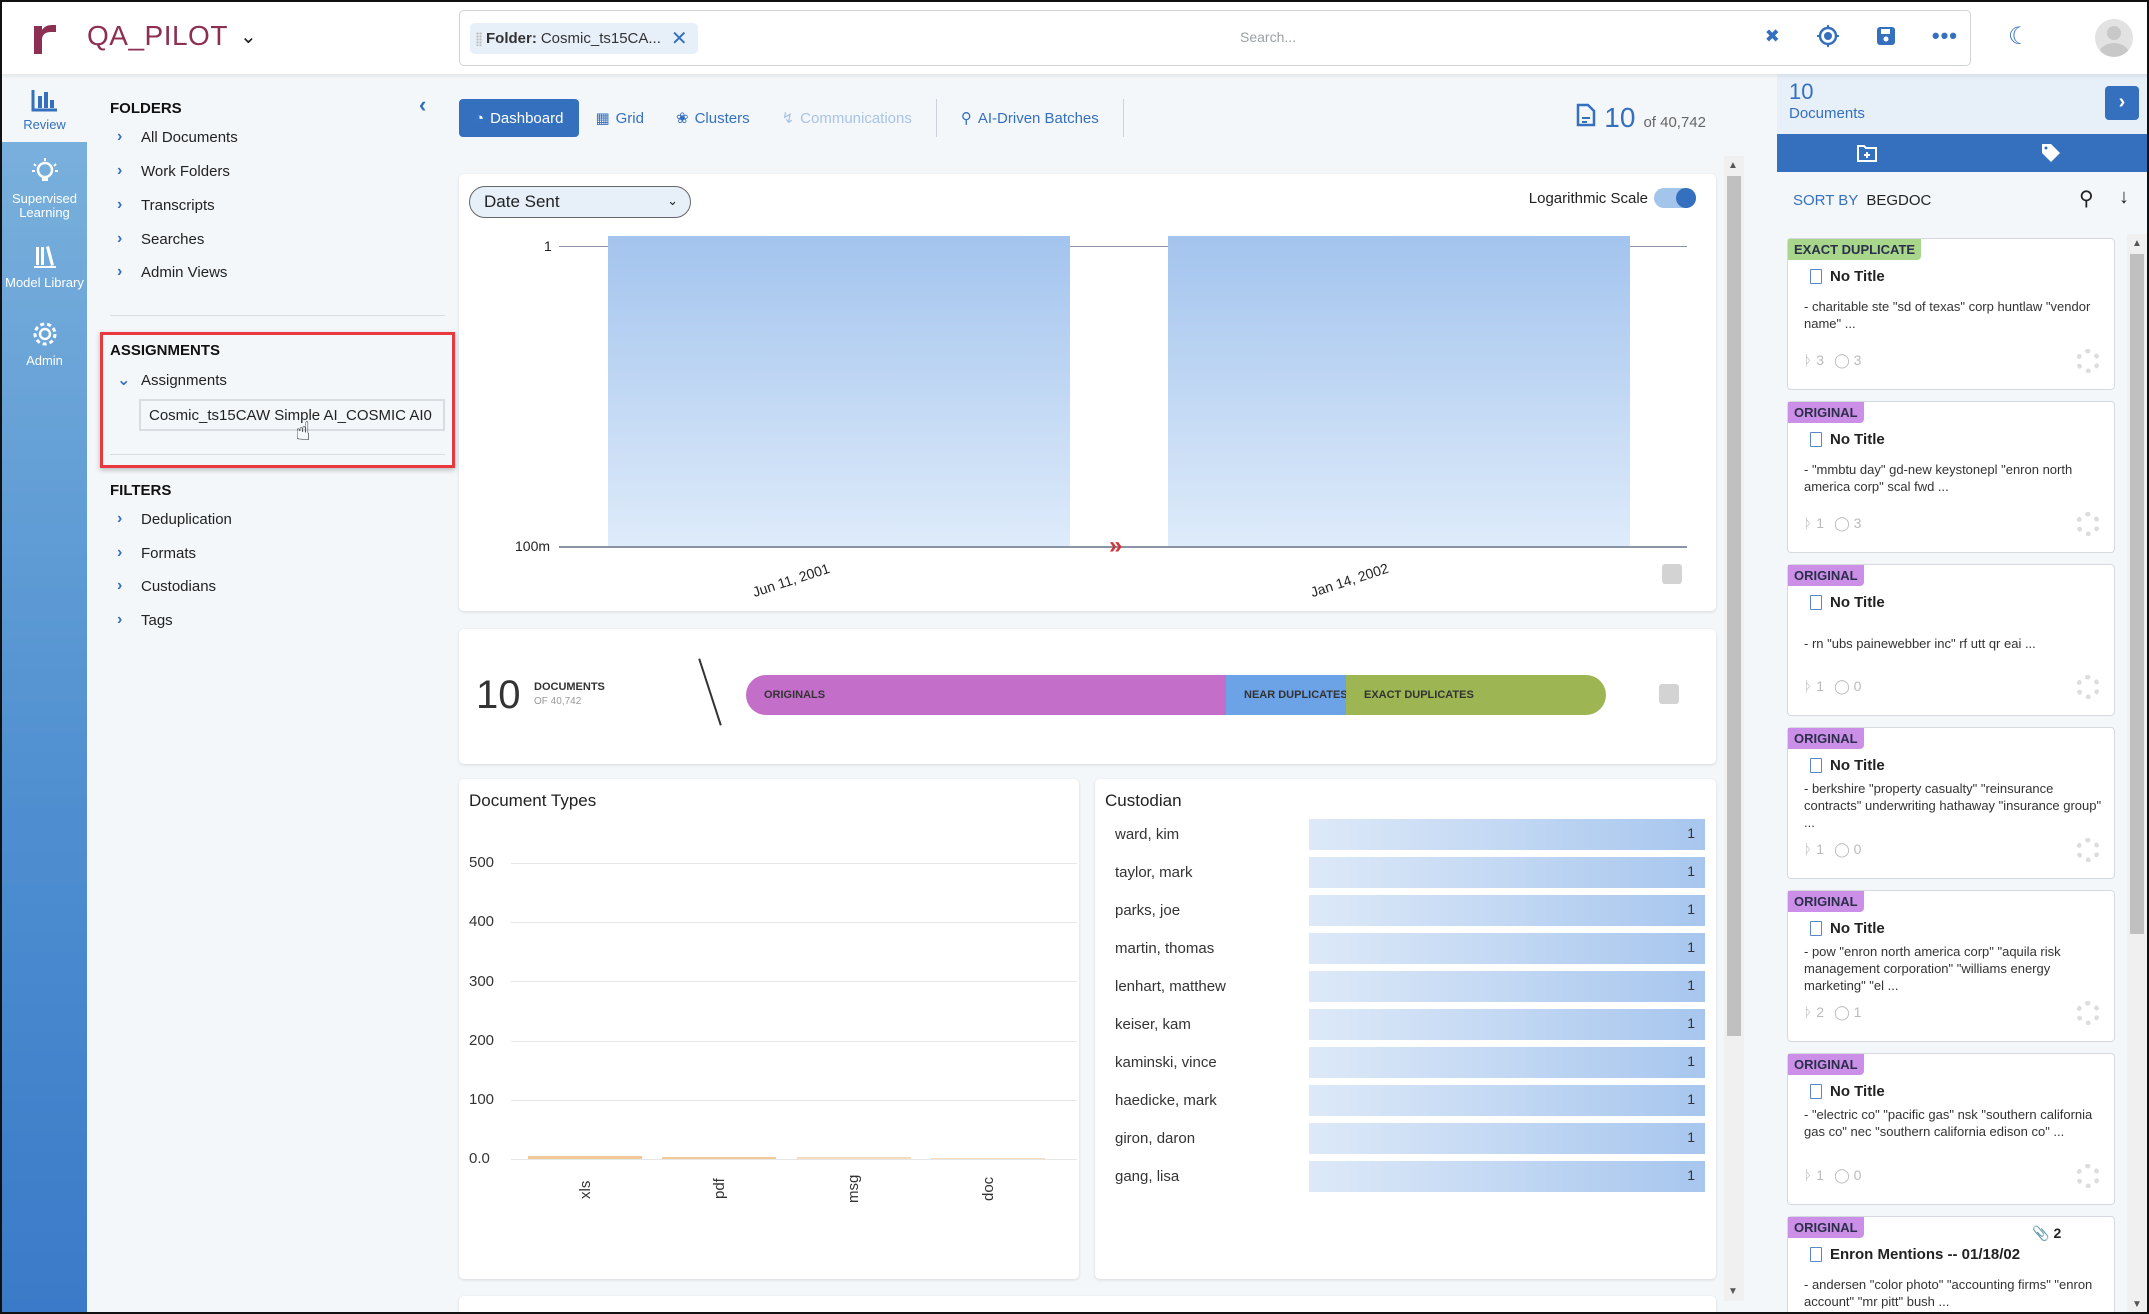 Image resolution: width=2149 pixels, height=1314 pixels. I want to click on rail-item-model-library: Model Library, so click(44, 267).